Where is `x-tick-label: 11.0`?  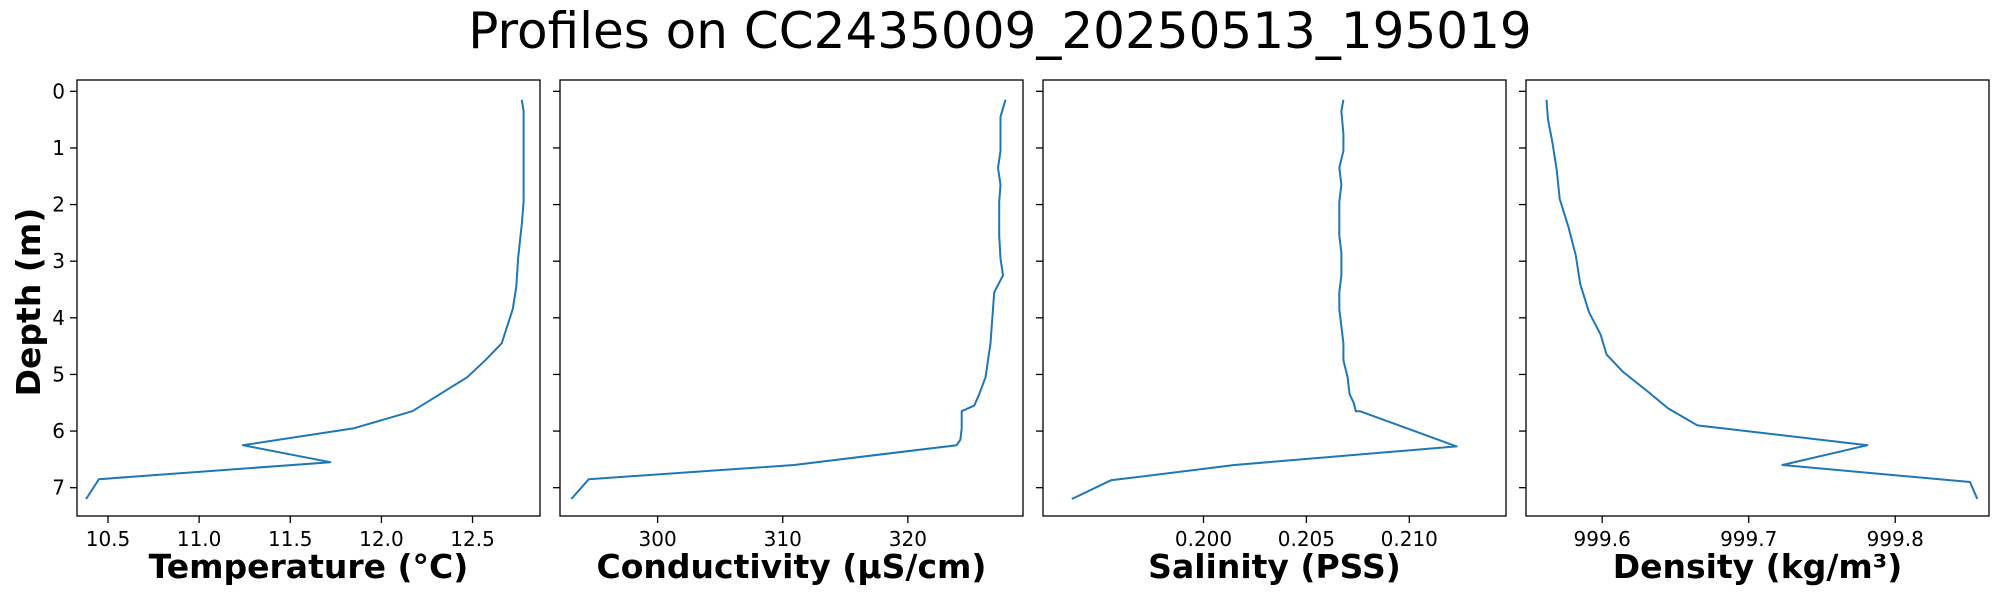
x-tick-label: 11.0 is located at coordinates (199, 539).